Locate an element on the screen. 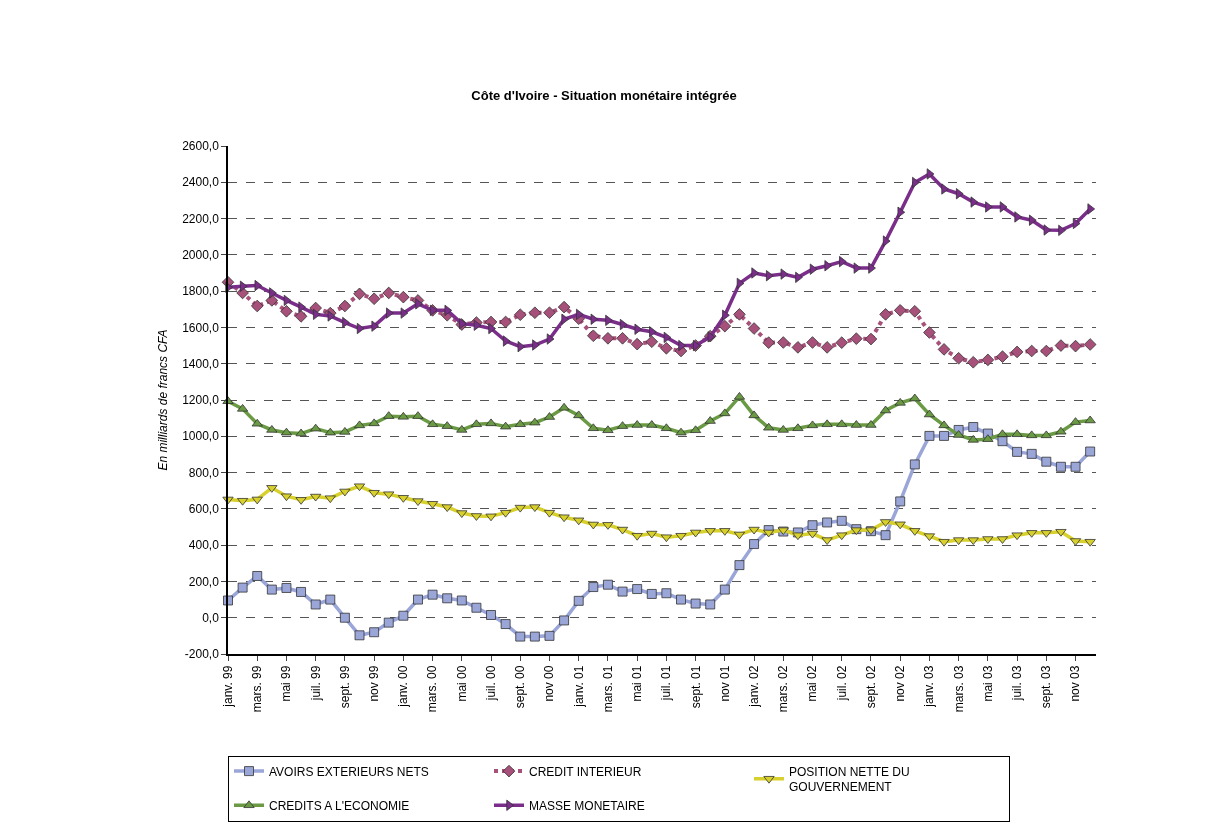 The height and width of the screenshot is (834, 1208). x-tick-label: mars. 00 is located at coordinates (432, 689).